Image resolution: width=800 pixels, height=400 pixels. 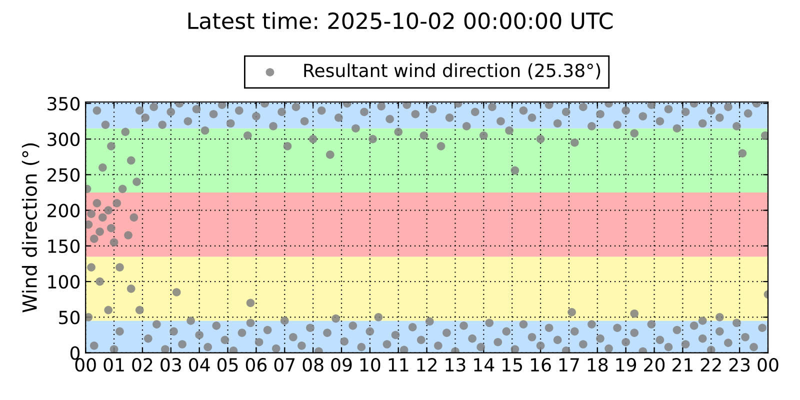 I want to click on x-tick-label: 23, so click(x=739, y=365).